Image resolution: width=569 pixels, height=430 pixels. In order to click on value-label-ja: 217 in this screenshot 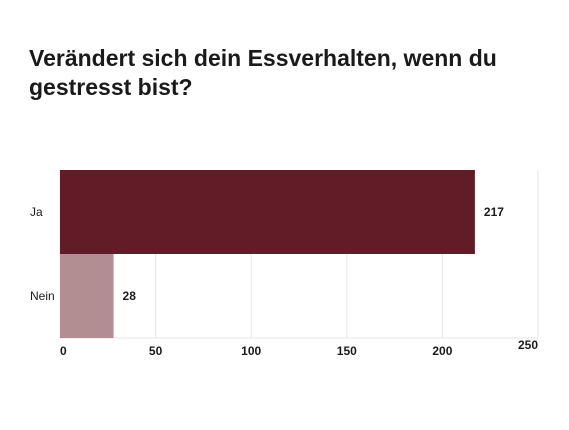, I will do `click(494, 212)`.